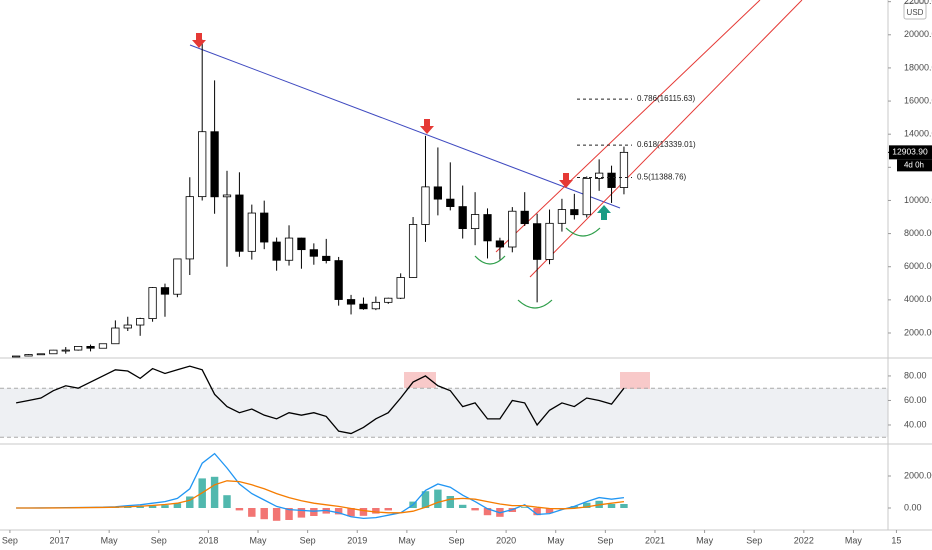 The image size is (932, 550). Describe the element at coordinates (604, 212) in the screenshot. I see `up-arrow` at that location.